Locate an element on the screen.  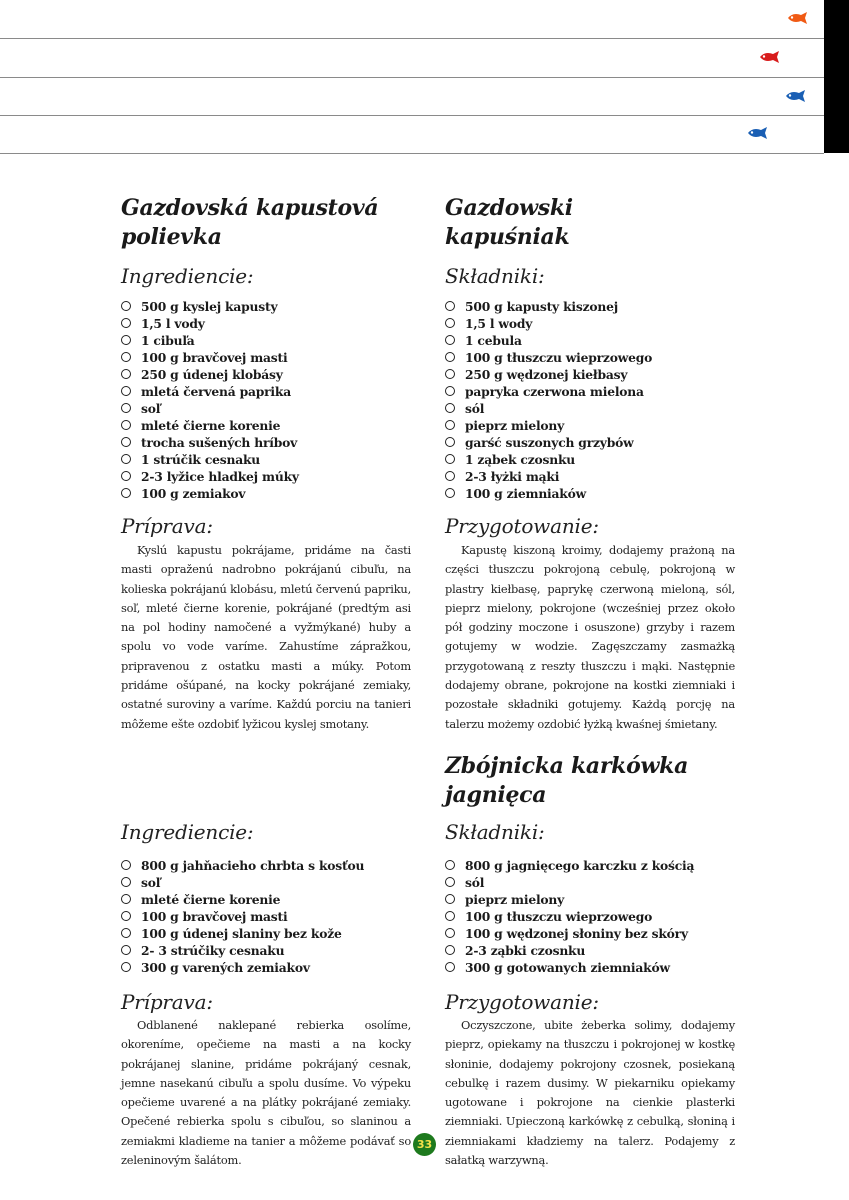
ingredient-text: 800 g jagnięcego karczku z kością is located at coordinates (580, 865).